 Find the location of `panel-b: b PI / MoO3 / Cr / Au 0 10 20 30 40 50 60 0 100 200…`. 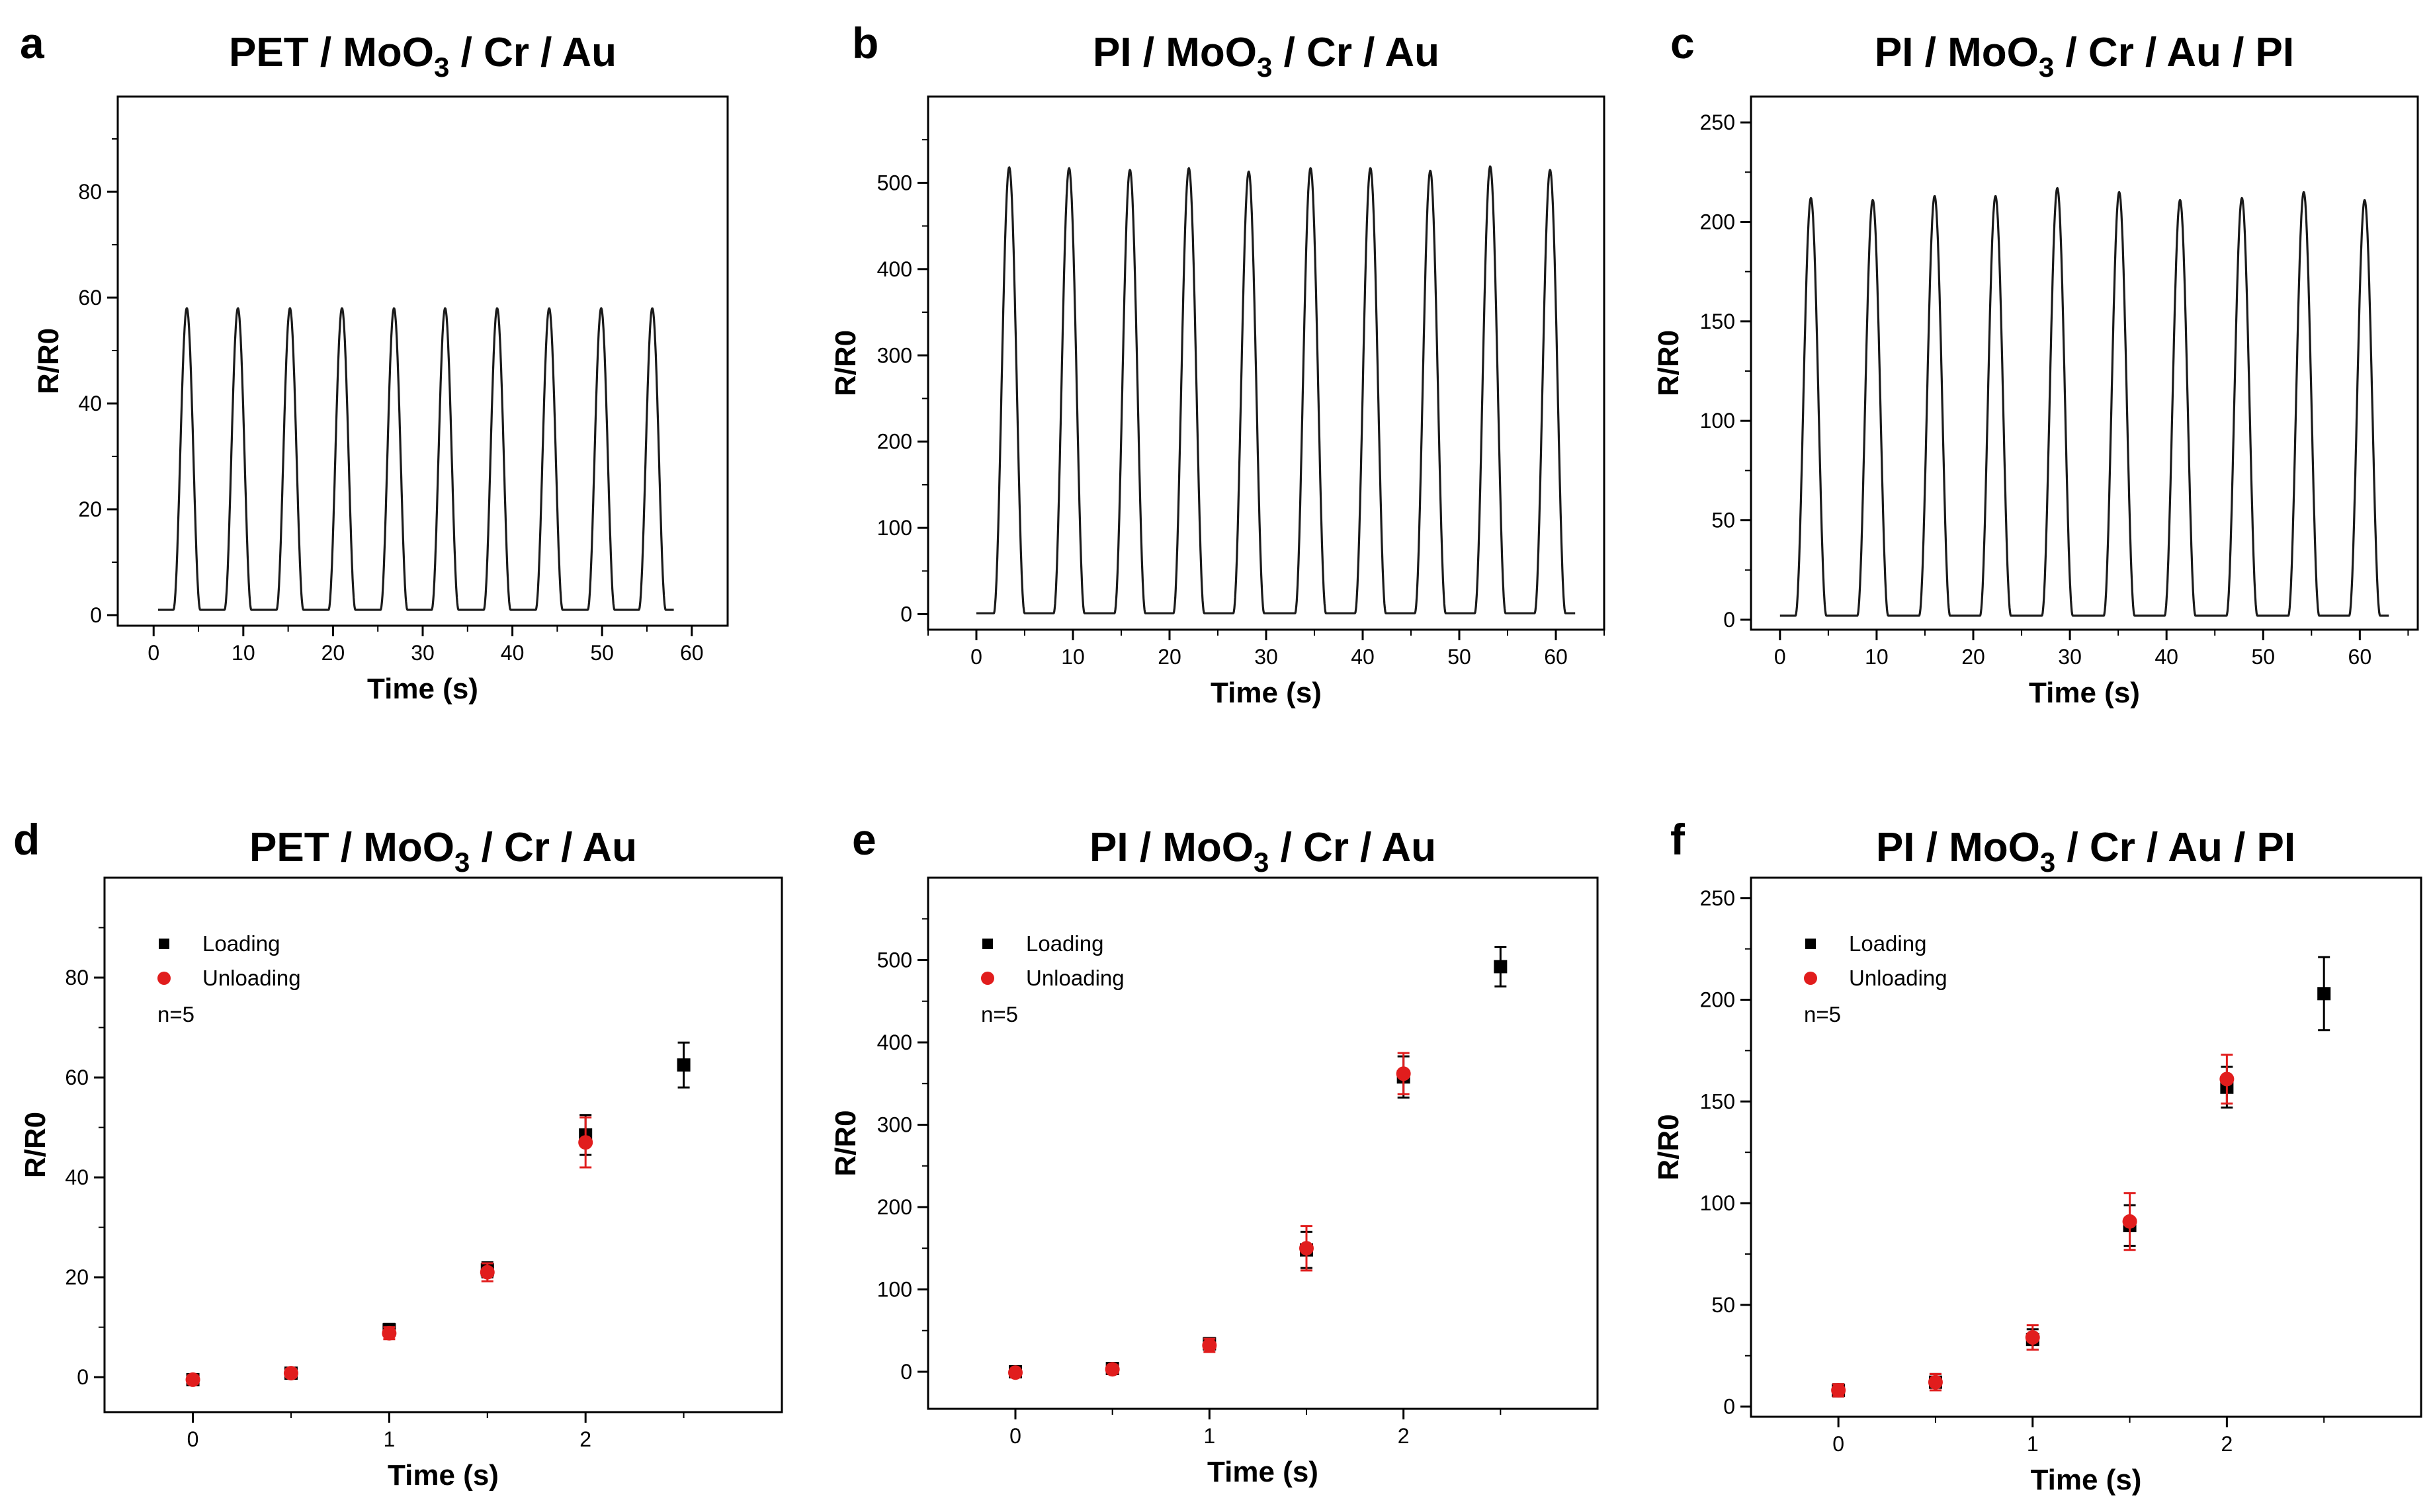

panel-b: b PI / MoO3 / Cr / Au 0 10 20 30 40 50 60 0 100 200… is located at coordinates (1217, 364).